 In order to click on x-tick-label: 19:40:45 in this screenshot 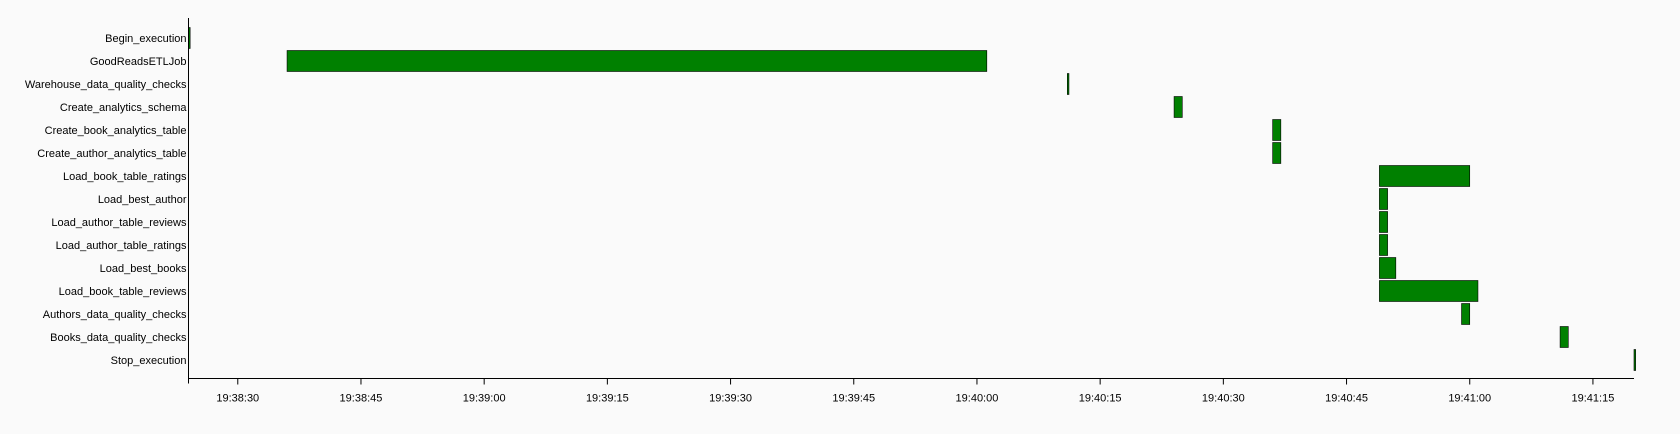, I will do `click(1346, 399)`.